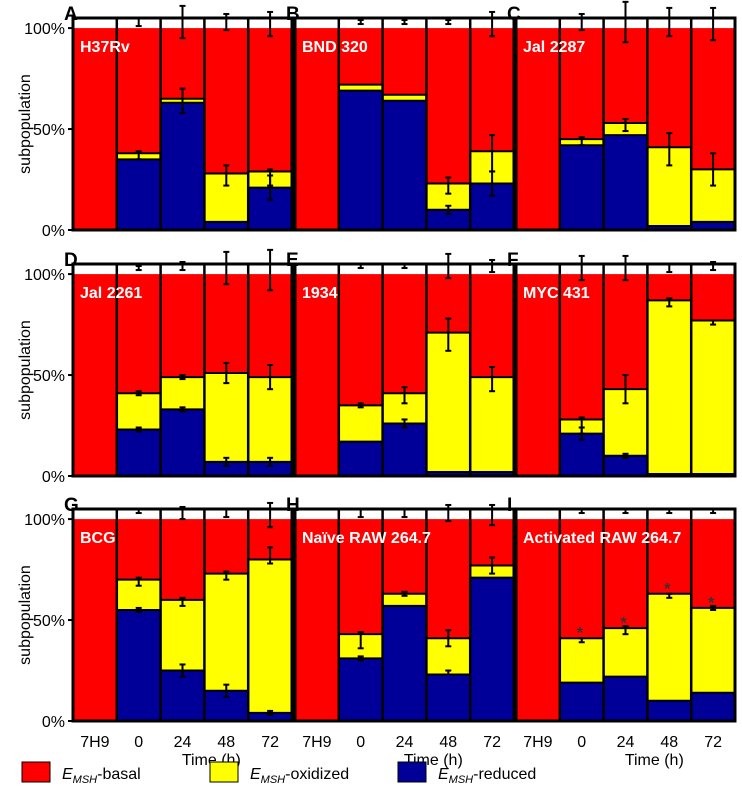 This screenshot has width=742, height=800. Describe the element at coordinates (625, 332) in the screenshot. I see `bar-f-24-basal` at that location.